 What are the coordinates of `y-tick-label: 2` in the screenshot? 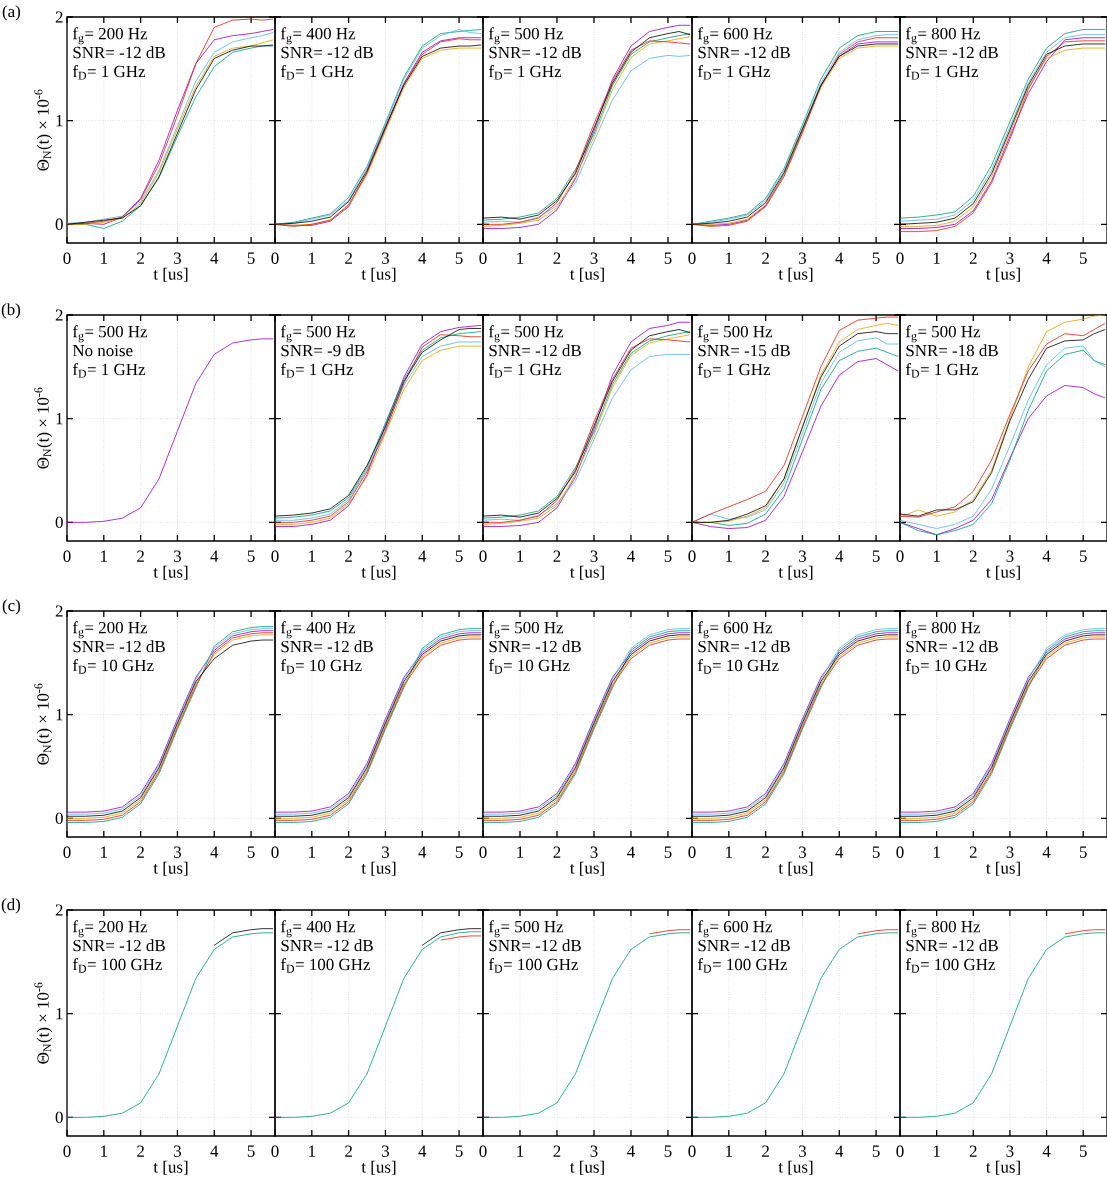 It's located at (59, 611).